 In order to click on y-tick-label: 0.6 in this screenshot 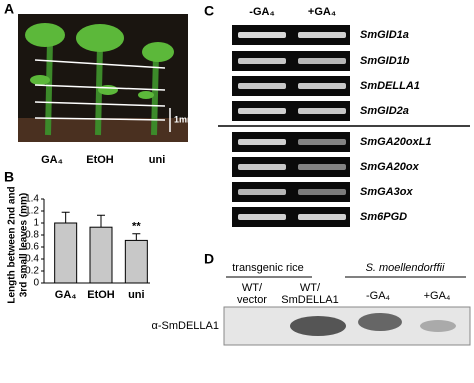, I will do `click(32, 247)`.